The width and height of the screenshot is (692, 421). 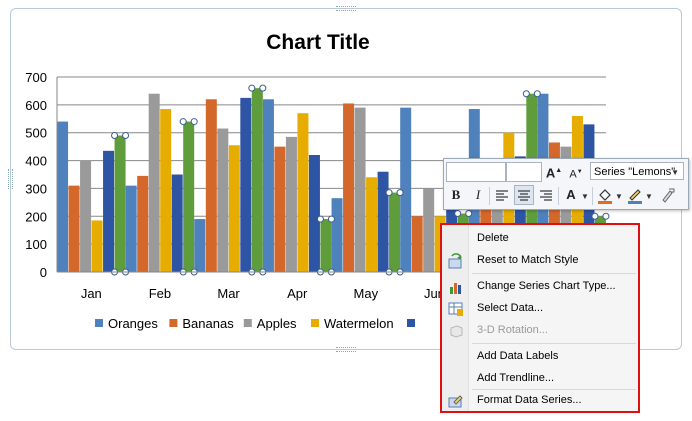 What do you see at coordinates (571, 195) in the screenshot?
I see `font-color-button: A` at bounding box center [571, 195].